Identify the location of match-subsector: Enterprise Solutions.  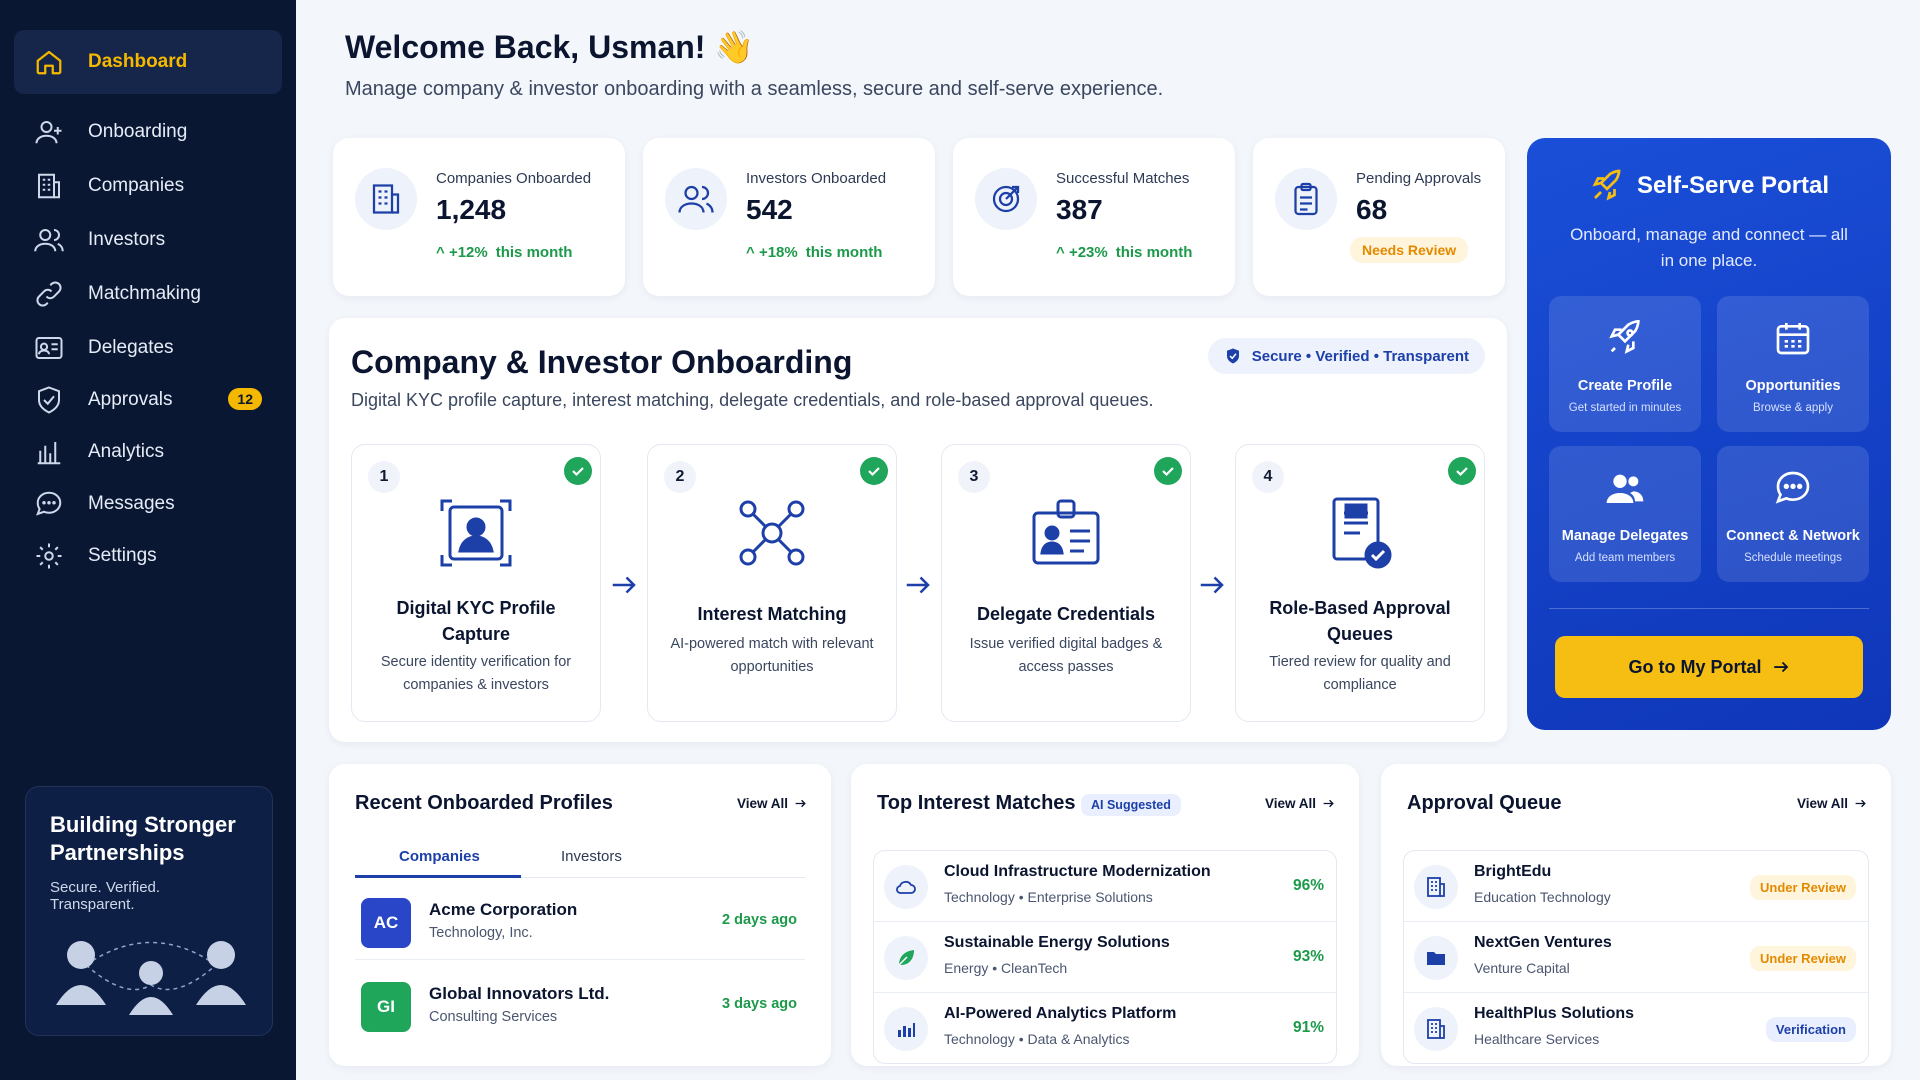
(1090, 897).